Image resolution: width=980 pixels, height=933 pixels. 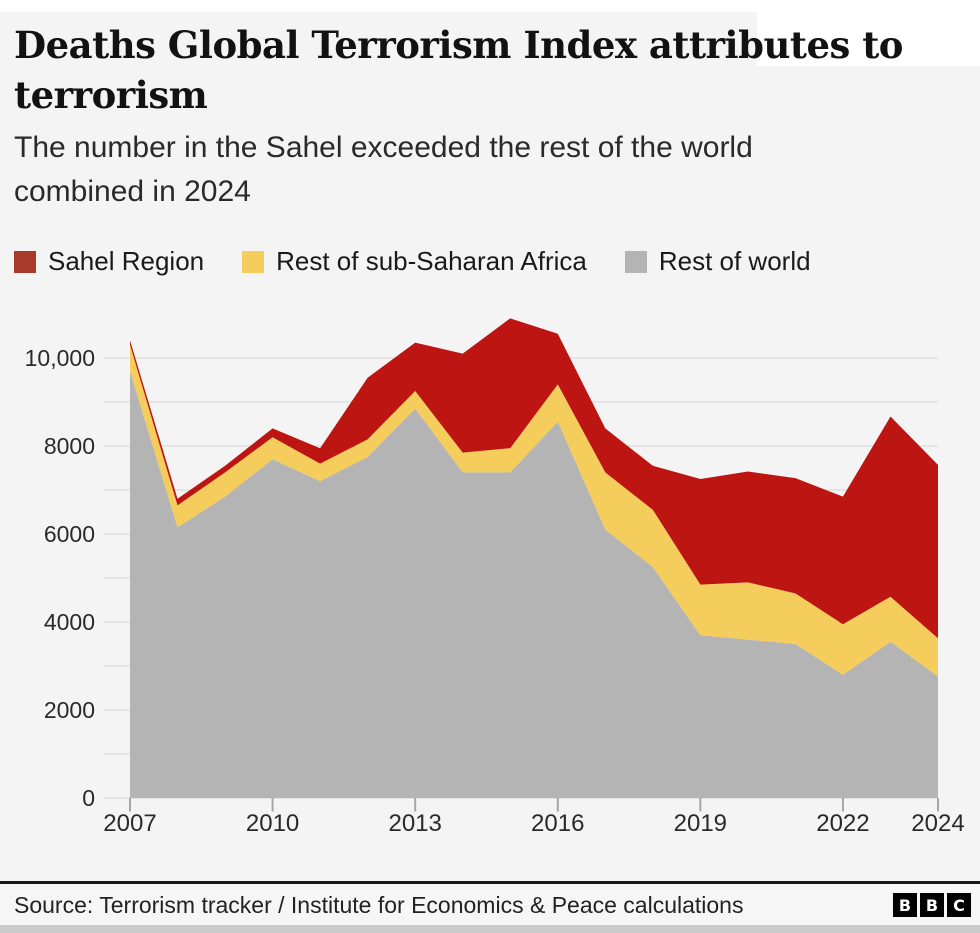 I want to click on x-axis-label-2016: 2016, so click(x=558, y=823).